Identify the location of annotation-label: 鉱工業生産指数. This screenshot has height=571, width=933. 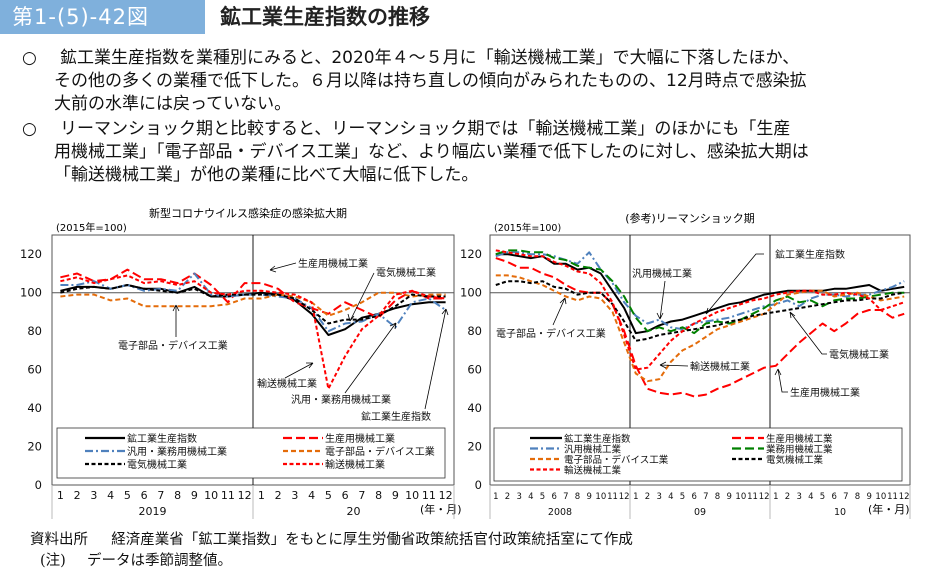
(396, 416).